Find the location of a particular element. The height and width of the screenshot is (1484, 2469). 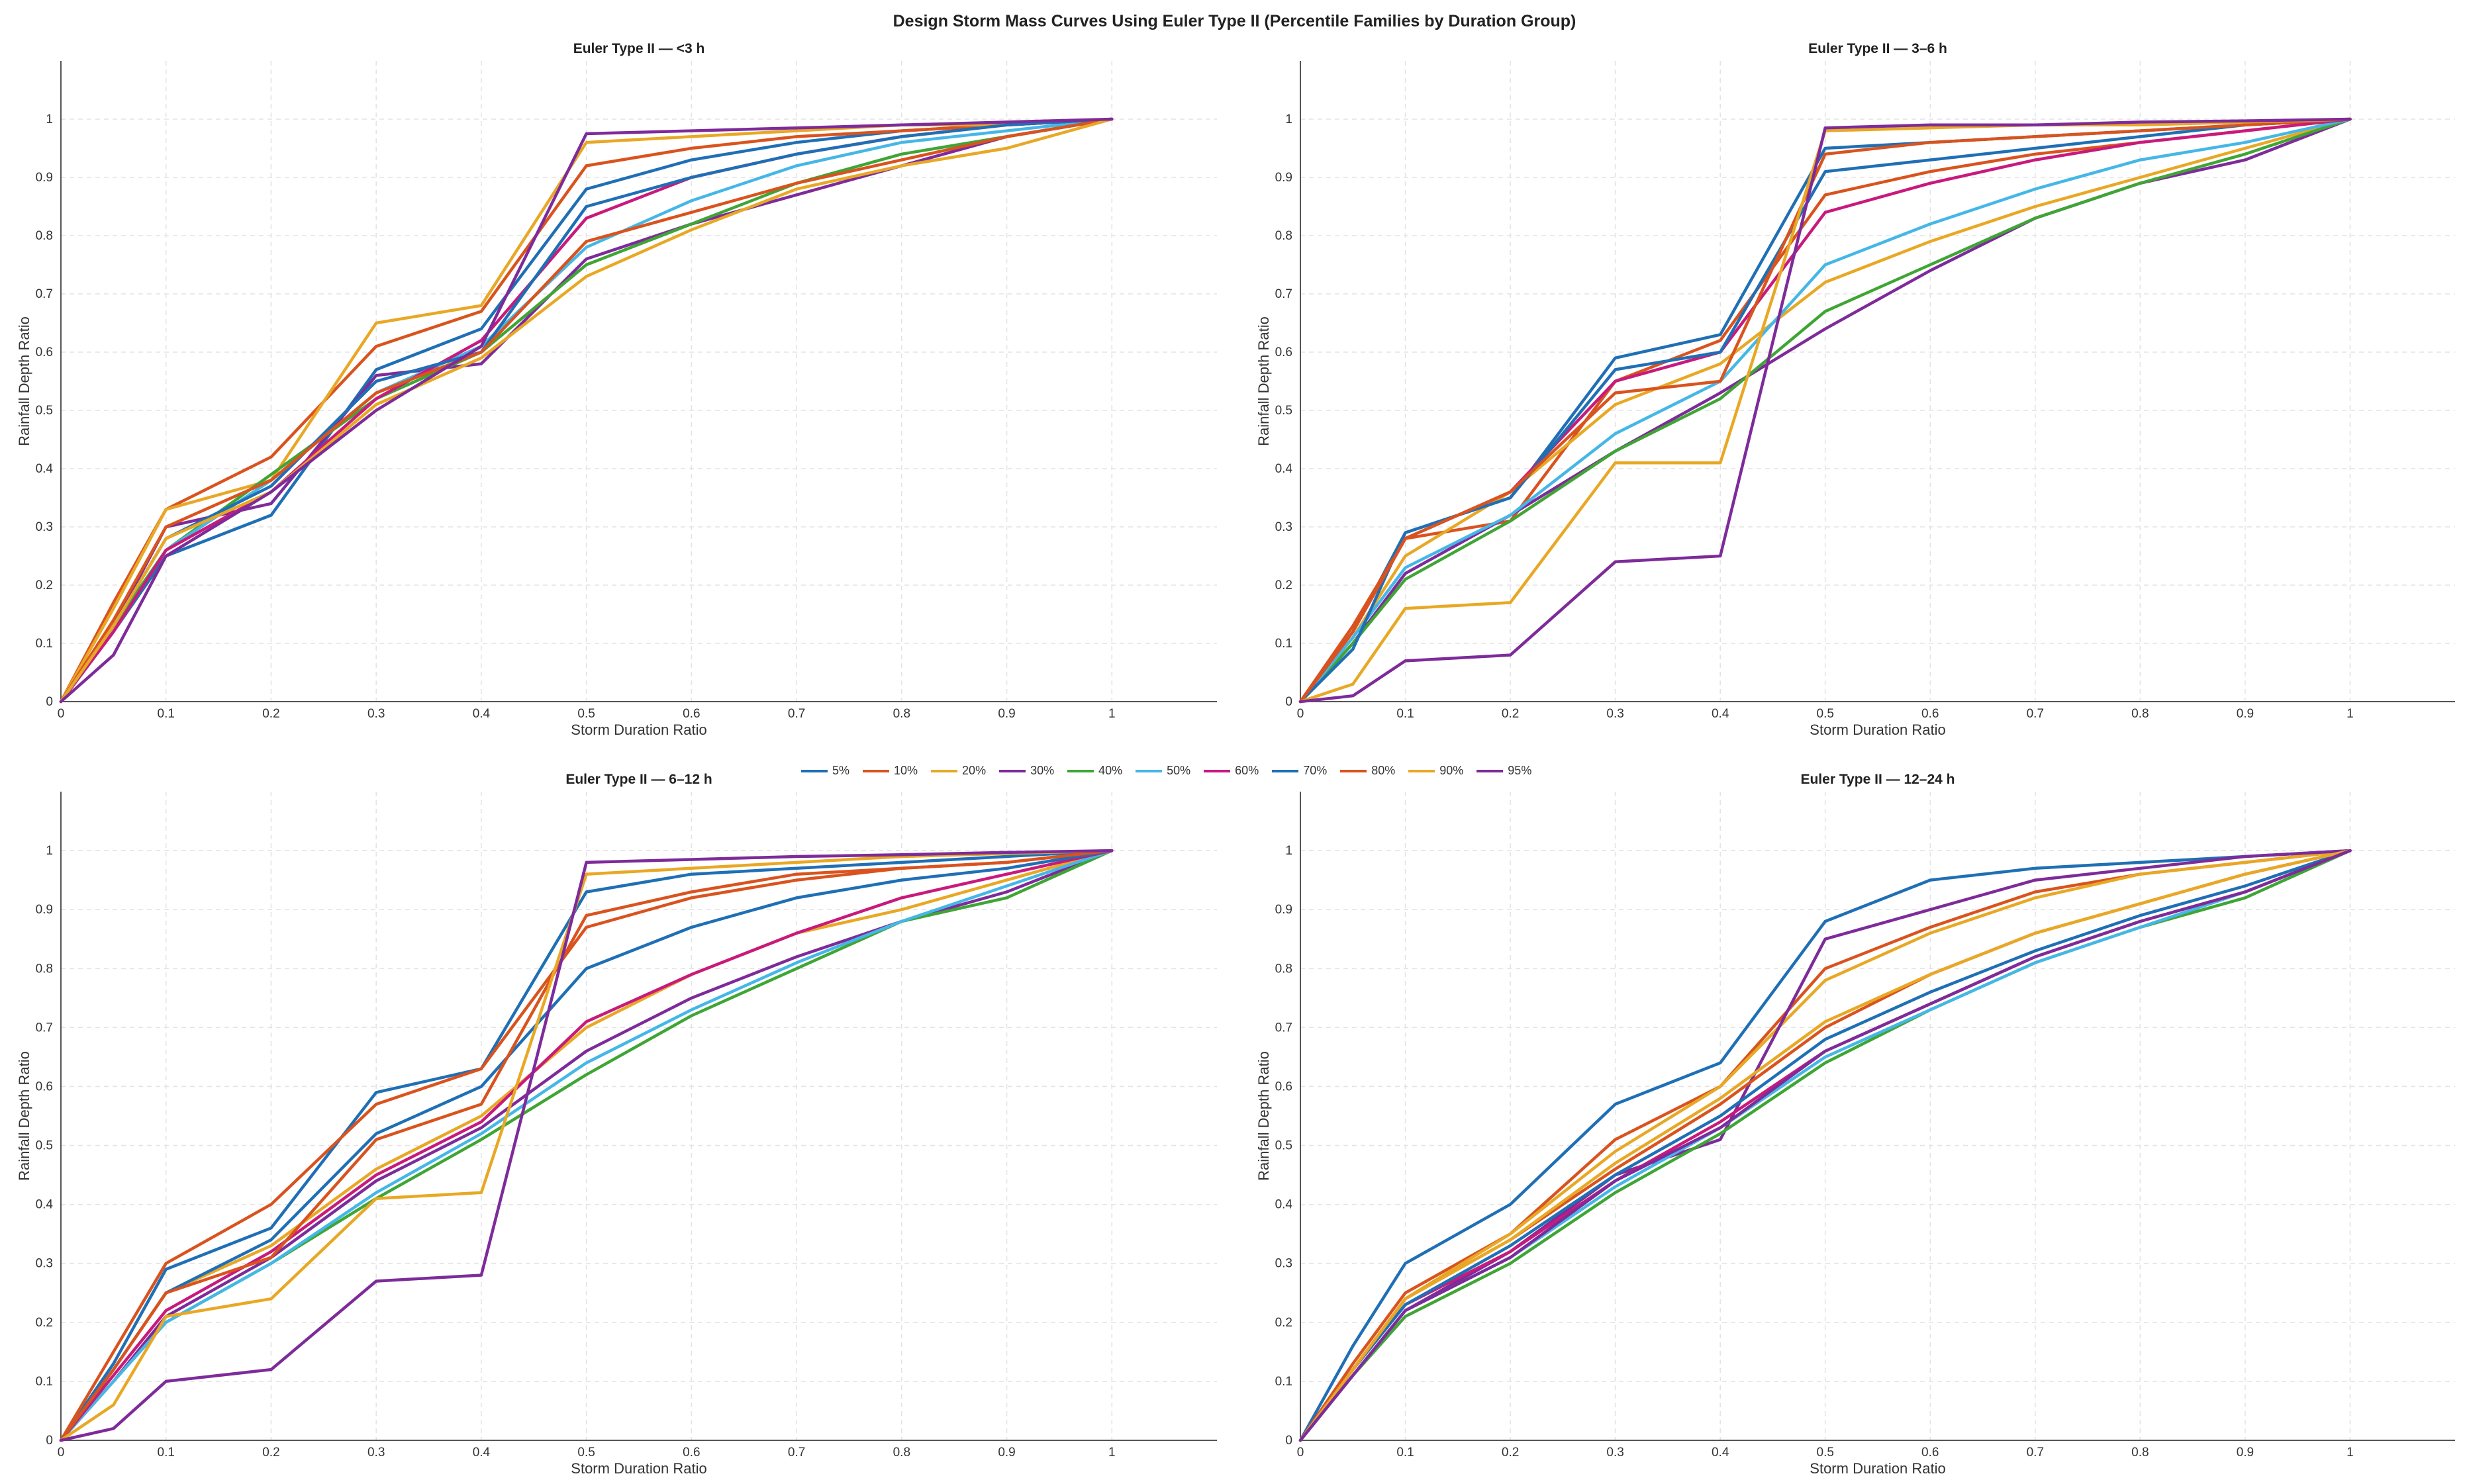

legend-label: 70% is located at coordinates (1315, 771).